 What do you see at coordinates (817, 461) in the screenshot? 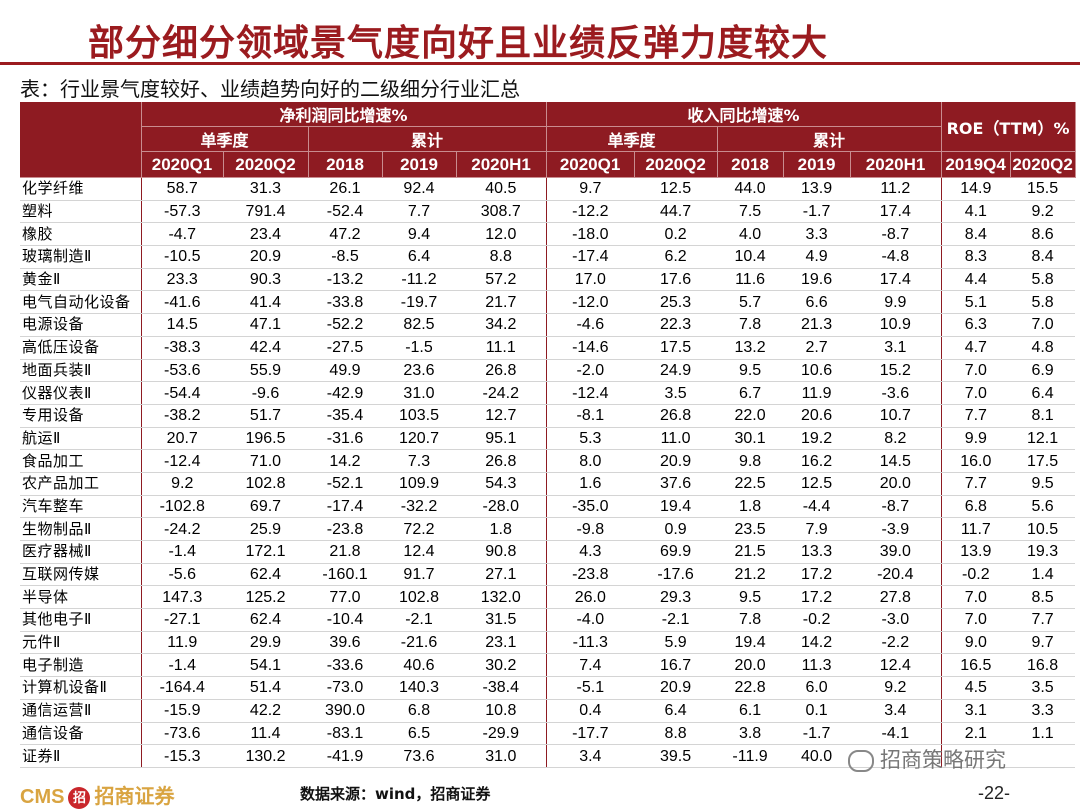
I see `value-cell: 16.2` at bounding box center [817, 461].